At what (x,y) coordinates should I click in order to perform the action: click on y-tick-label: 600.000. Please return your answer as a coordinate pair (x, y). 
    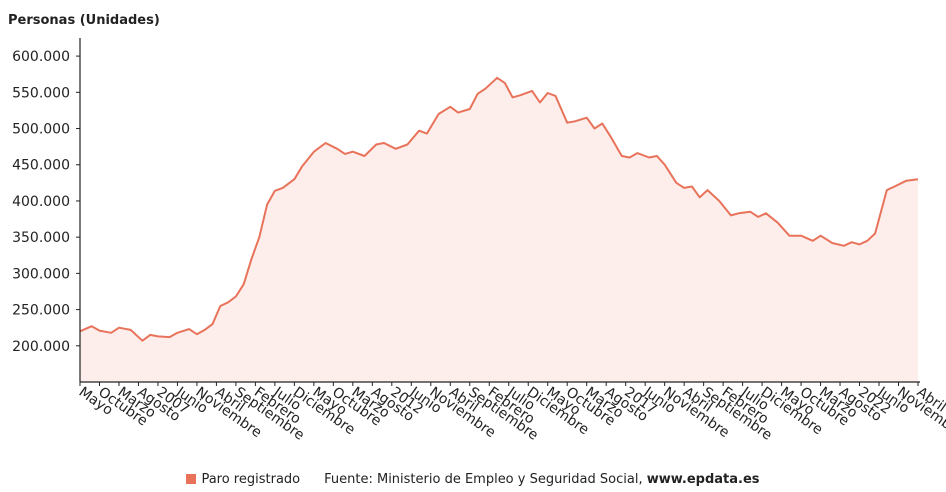
    Looking at the image, I should click on (41, 57).